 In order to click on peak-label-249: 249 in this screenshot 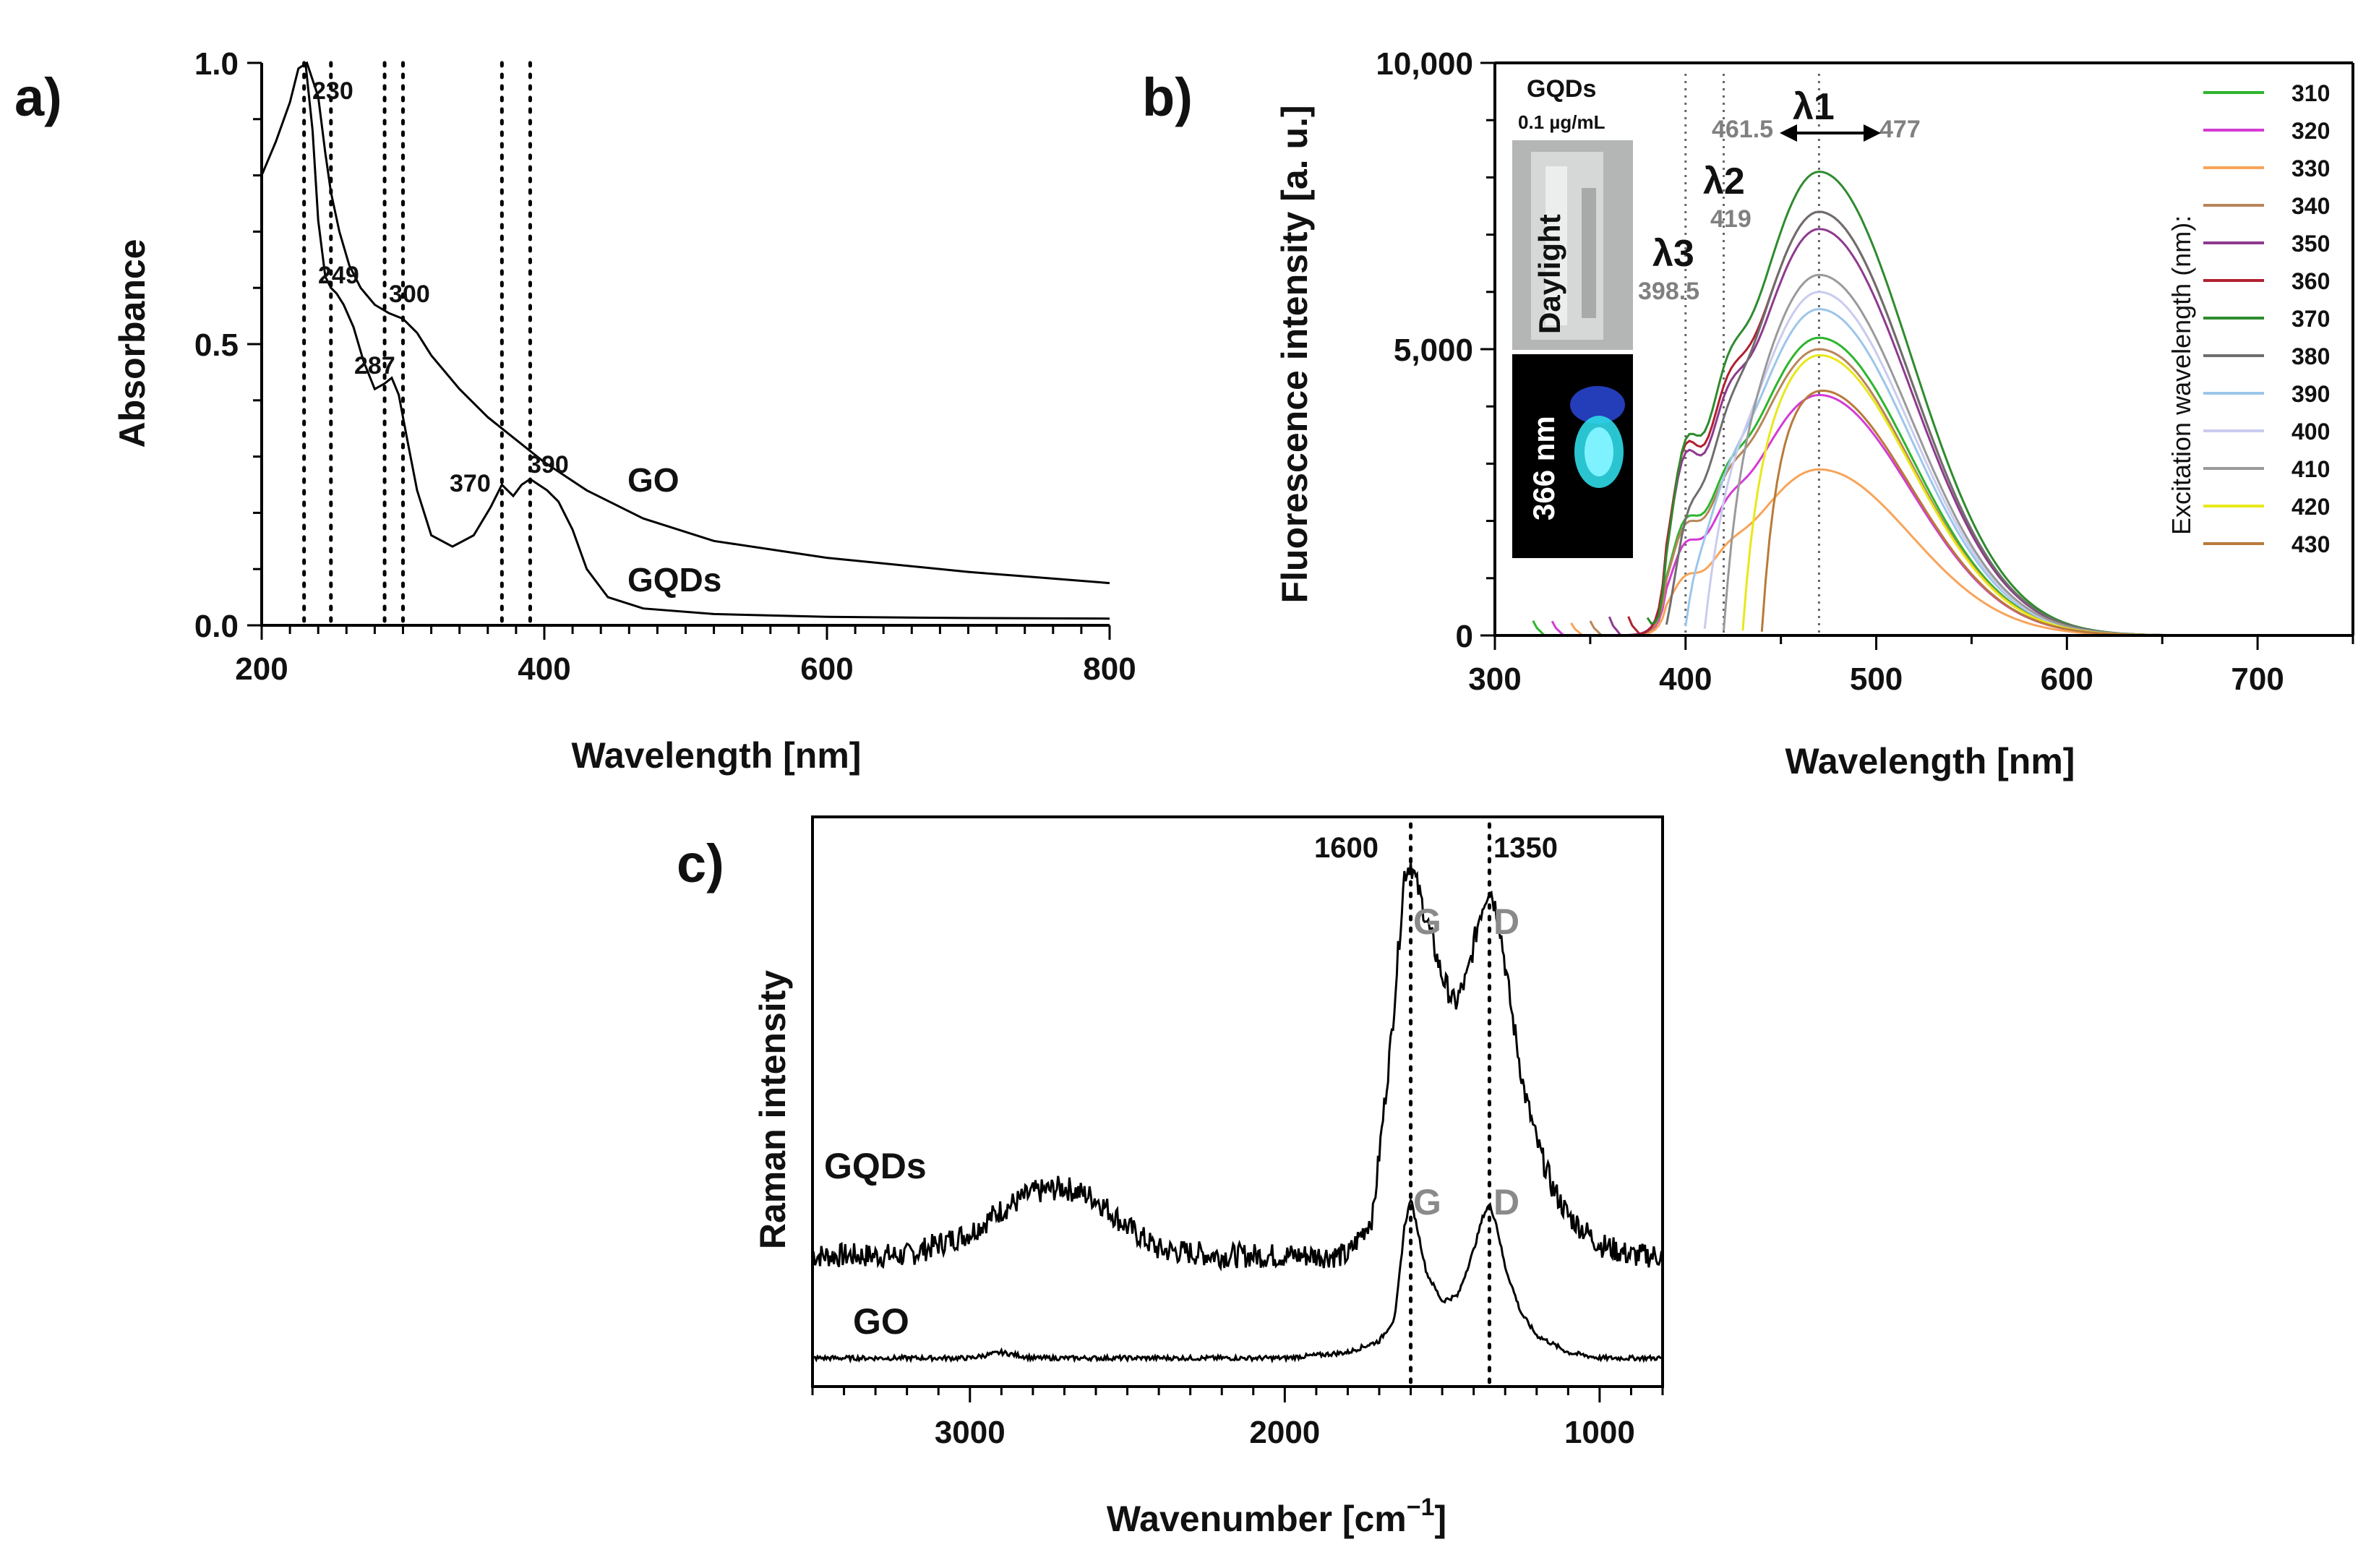, I will do `click(338, 275)`.